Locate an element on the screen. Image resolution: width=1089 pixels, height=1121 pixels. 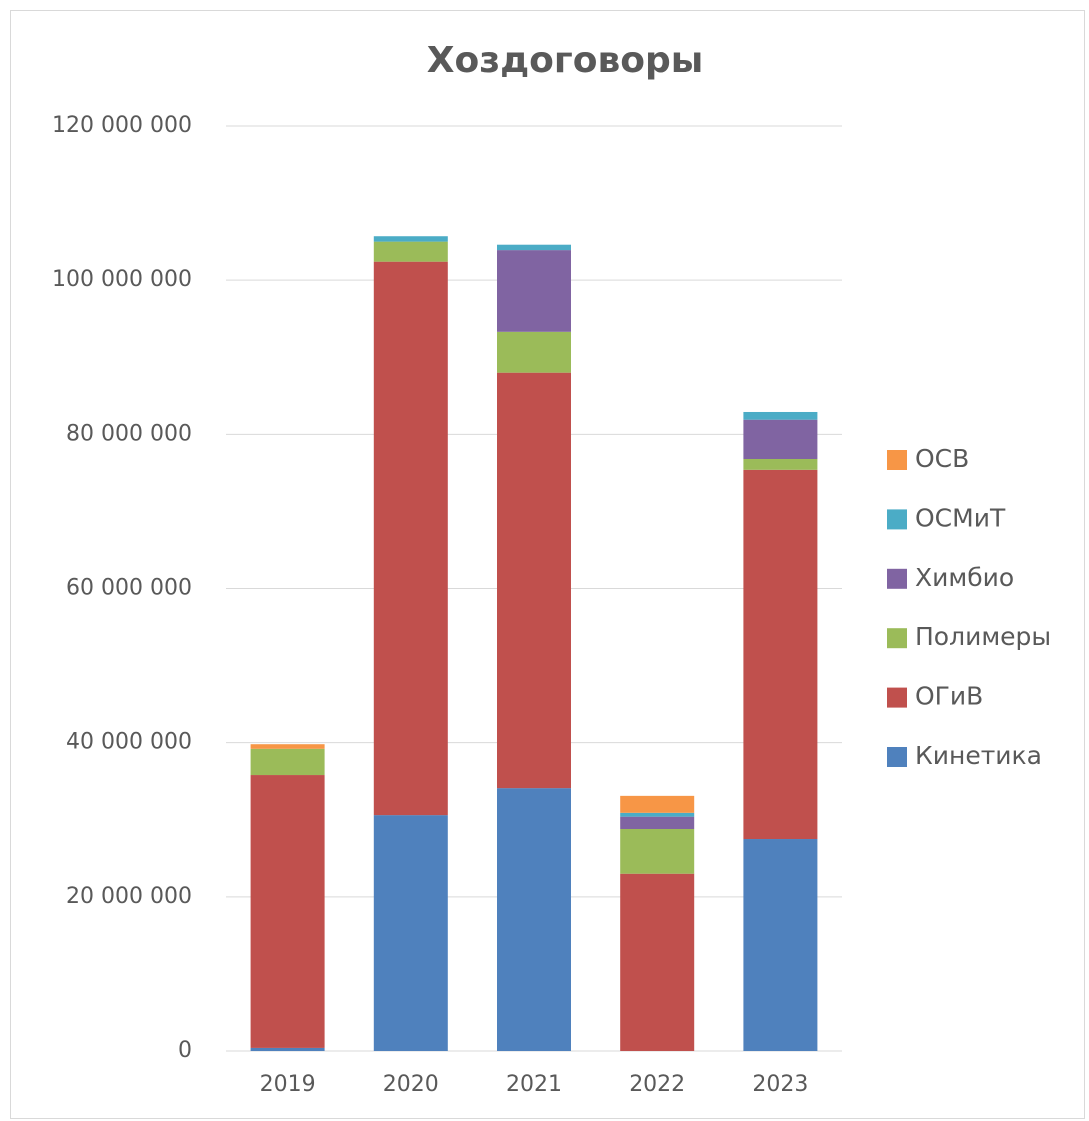
legend-label: Химбио is located at coordinates (964, 577).